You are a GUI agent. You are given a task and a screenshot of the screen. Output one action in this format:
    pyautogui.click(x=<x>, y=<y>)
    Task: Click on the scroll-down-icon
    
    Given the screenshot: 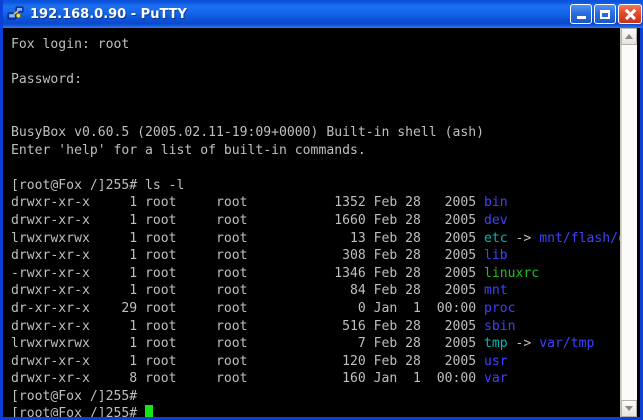 What is the action you would take?
    pyautogui.click(x=629, y=408)
    